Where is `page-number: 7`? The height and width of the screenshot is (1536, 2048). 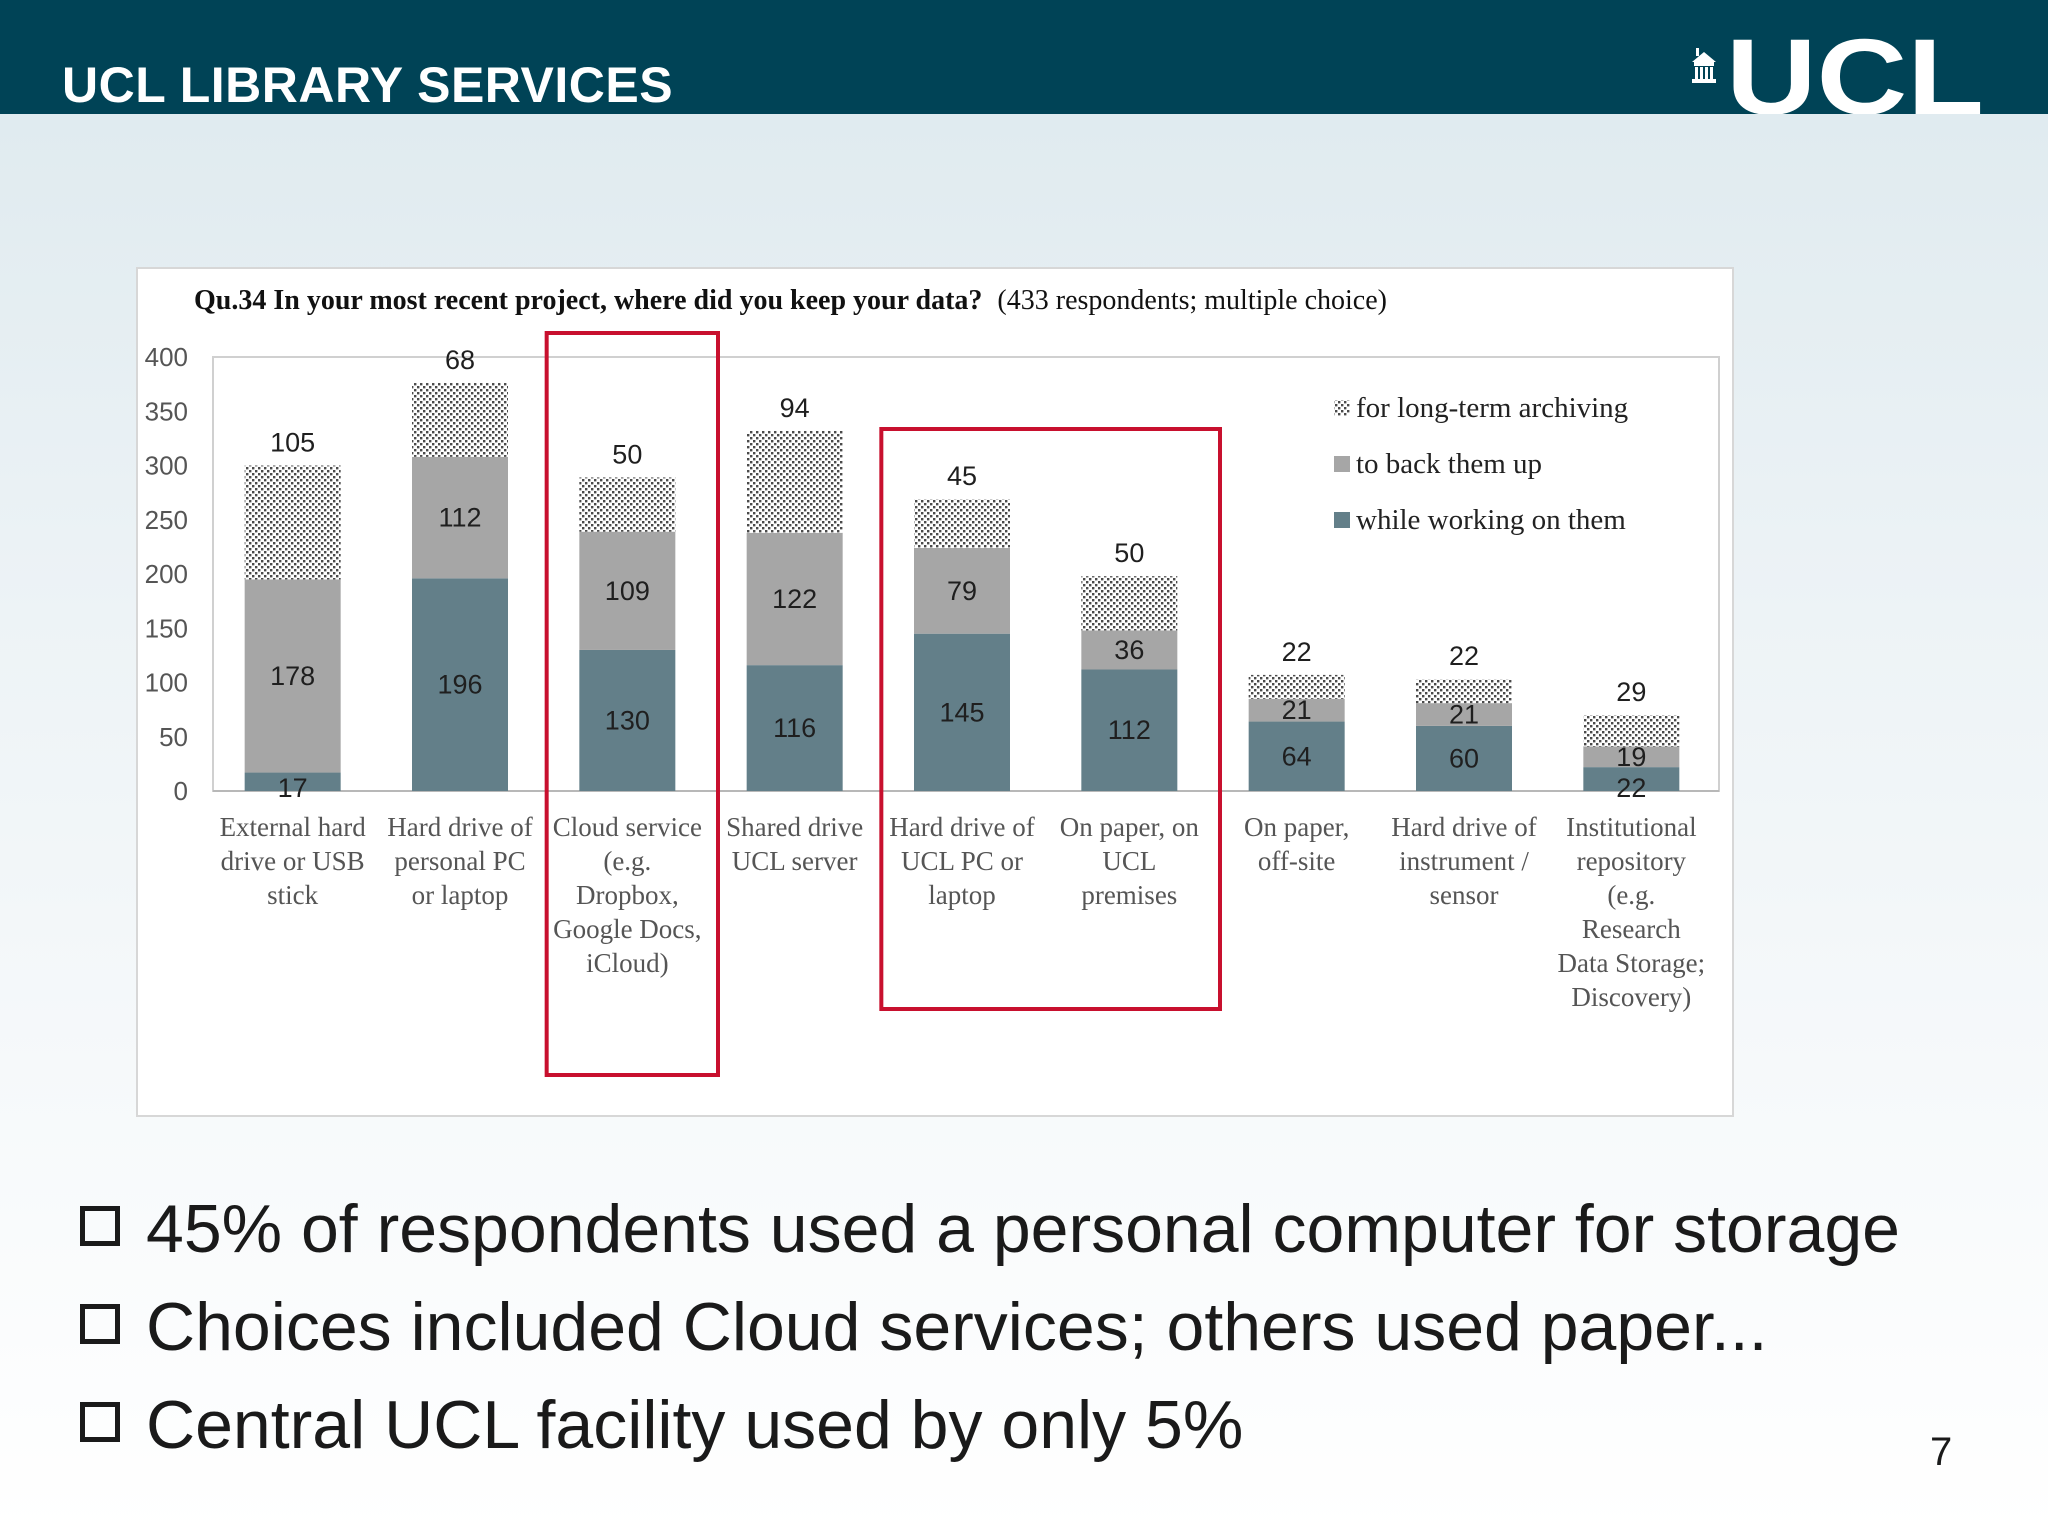 page-number: 7 is located at coordinates (1941, 1452).